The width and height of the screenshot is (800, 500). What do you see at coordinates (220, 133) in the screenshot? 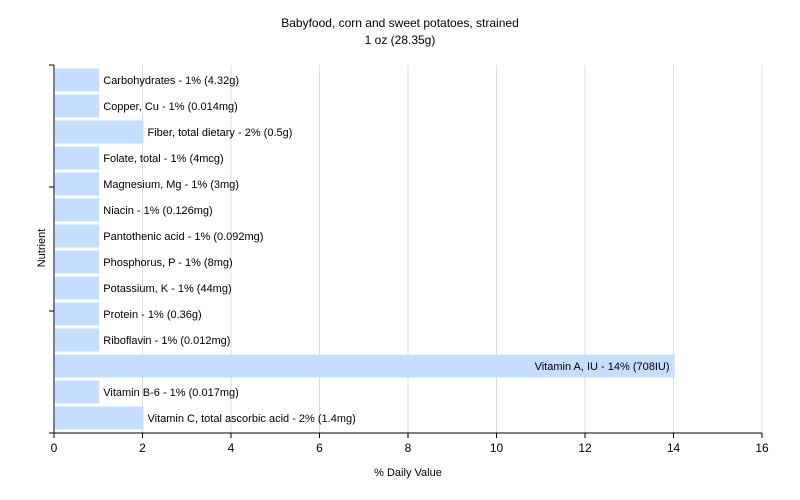
I see `bar-label-2: Fiber, total dietary - 2% (0.5g)` at bounding box center [220, 133].